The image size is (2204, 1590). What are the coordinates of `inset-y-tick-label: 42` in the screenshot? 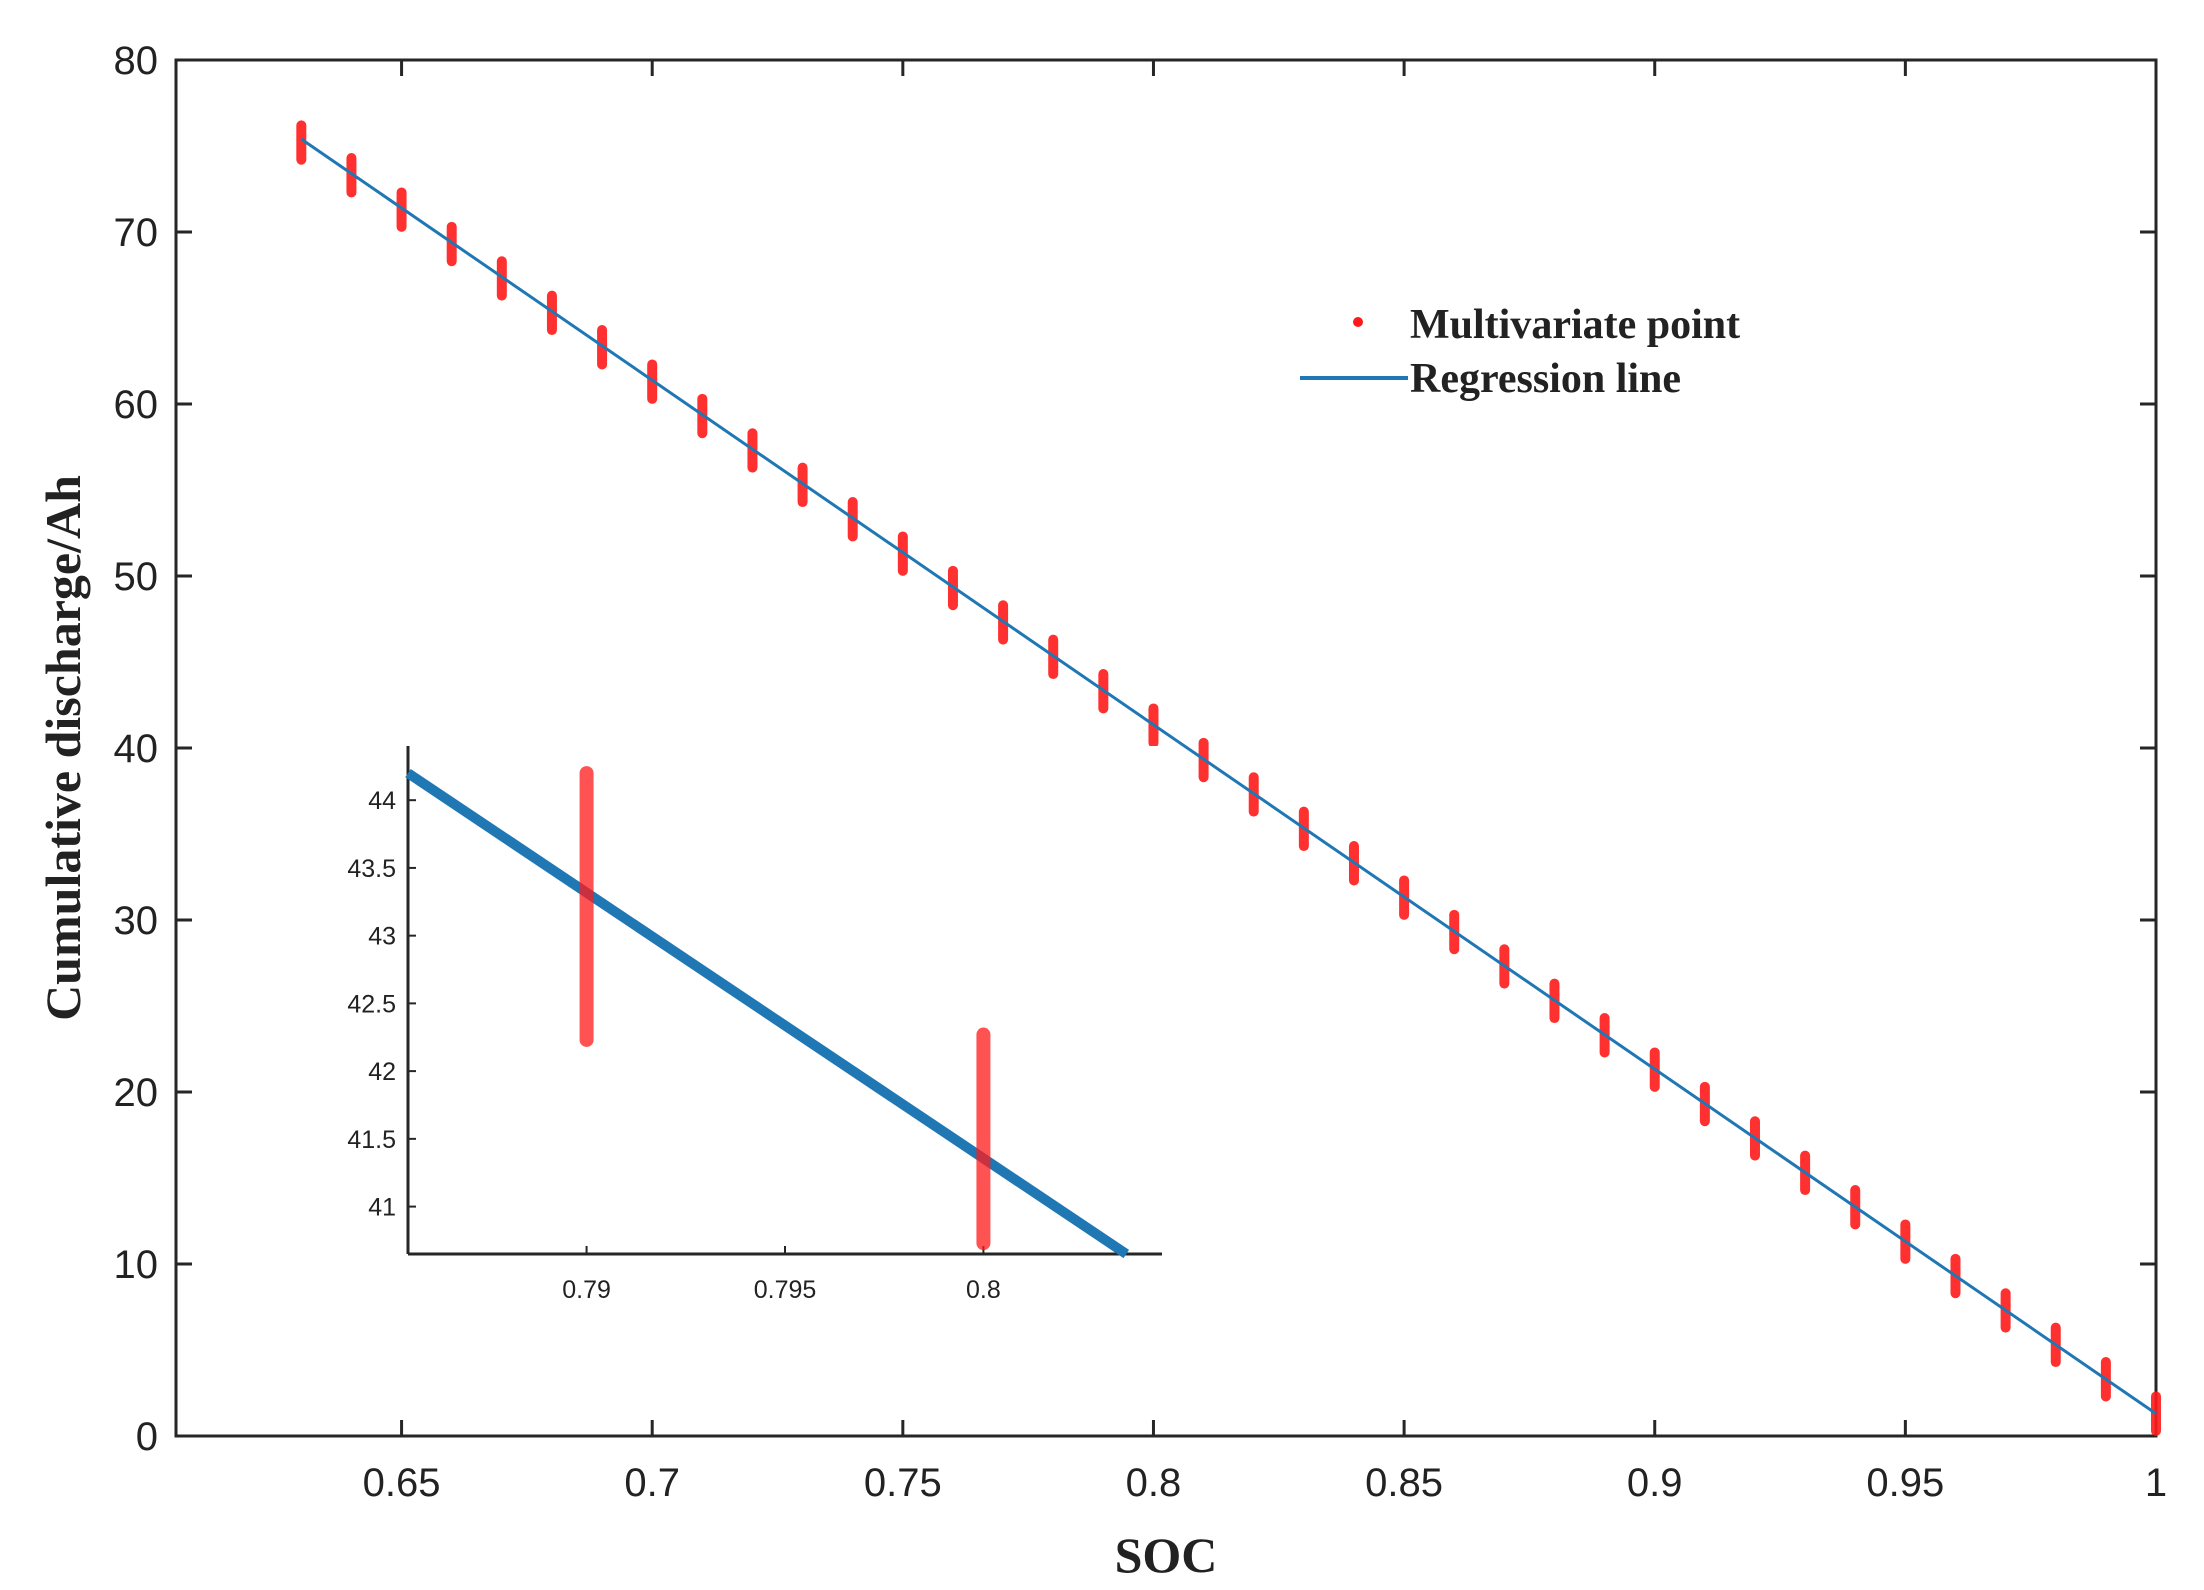 It's located at (382, 1072).